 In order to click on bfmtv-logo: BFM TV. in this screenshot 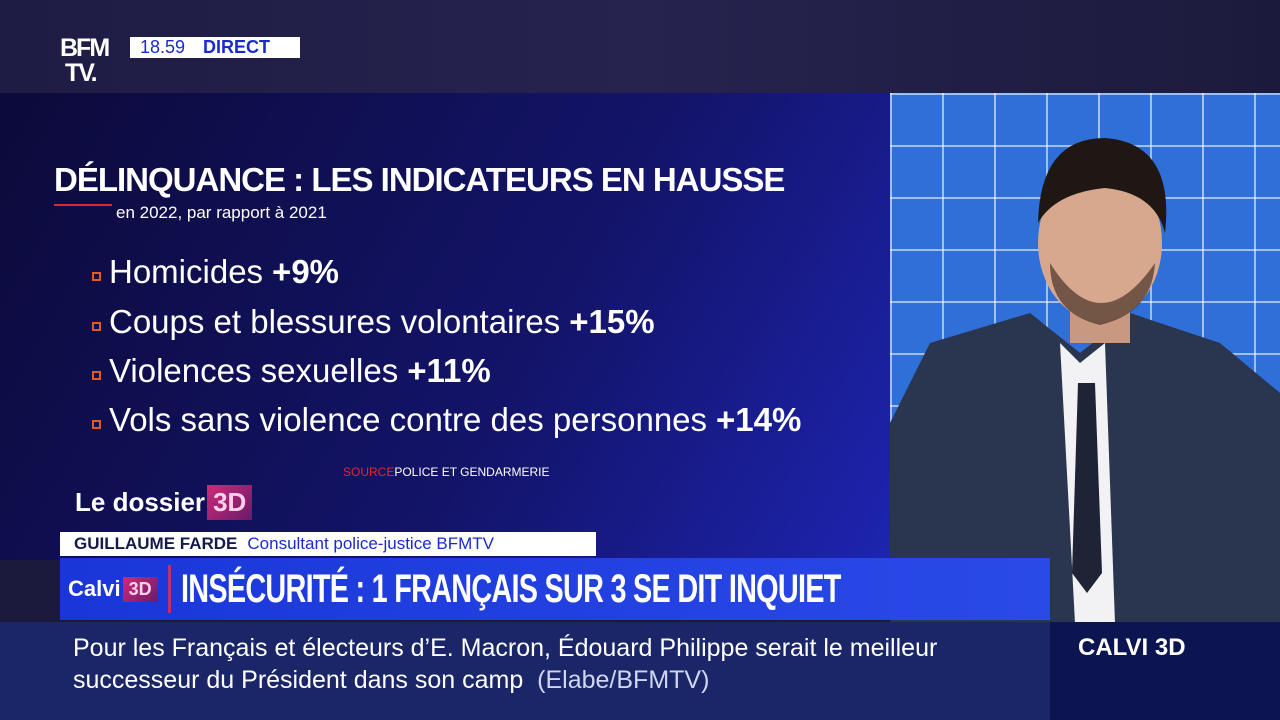, I will do `click(85, 60)`.